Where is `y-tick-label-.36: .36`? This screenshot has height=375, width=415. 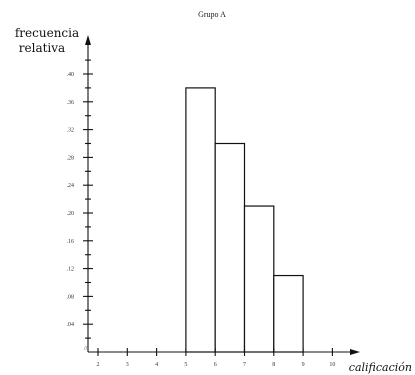 y-tick-label-.36: .36 is located at coordinates (71, 103).